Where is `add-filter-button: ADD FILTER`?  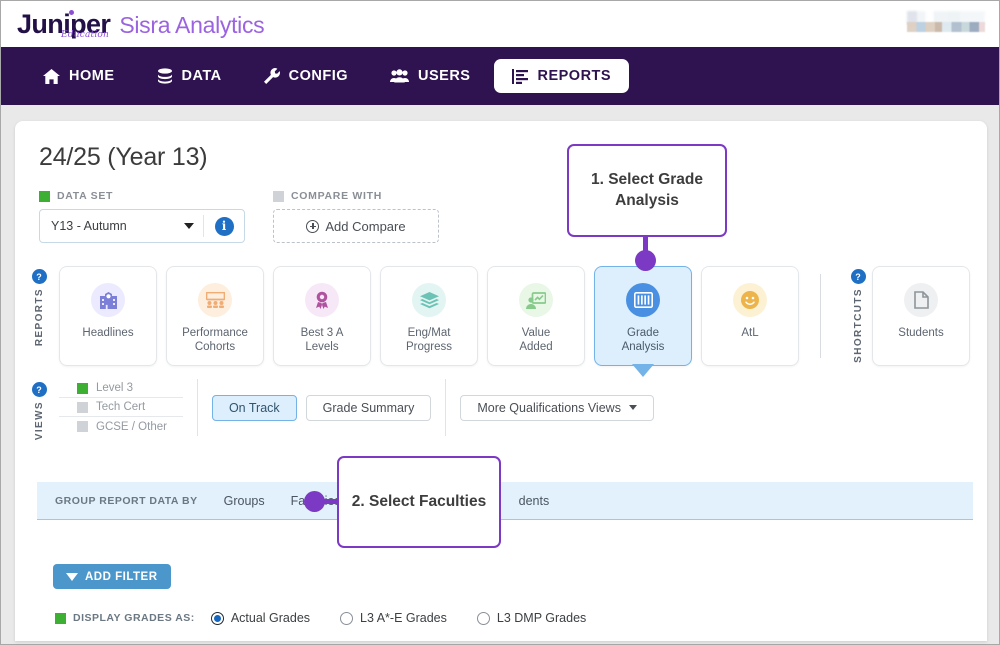
add-filter-button: ADD FILTER is located at coordinates (112, 576).